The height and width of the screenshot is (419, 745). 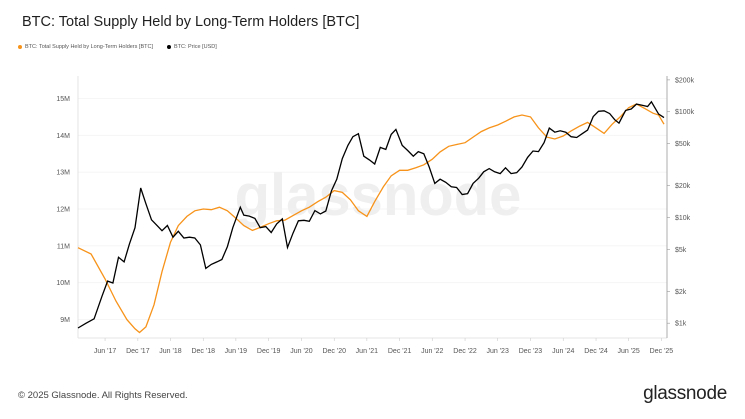 I want to click on x-tick-label: Dec '24, so click(x=596, y=351).